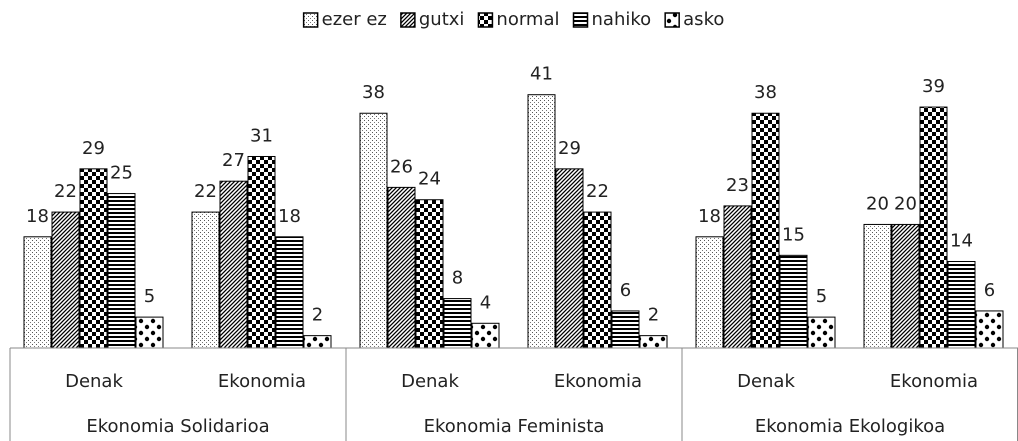 The height and width of the screenshot is (441, 1018). I want to click on legend-label: normal, so click(527, 19).